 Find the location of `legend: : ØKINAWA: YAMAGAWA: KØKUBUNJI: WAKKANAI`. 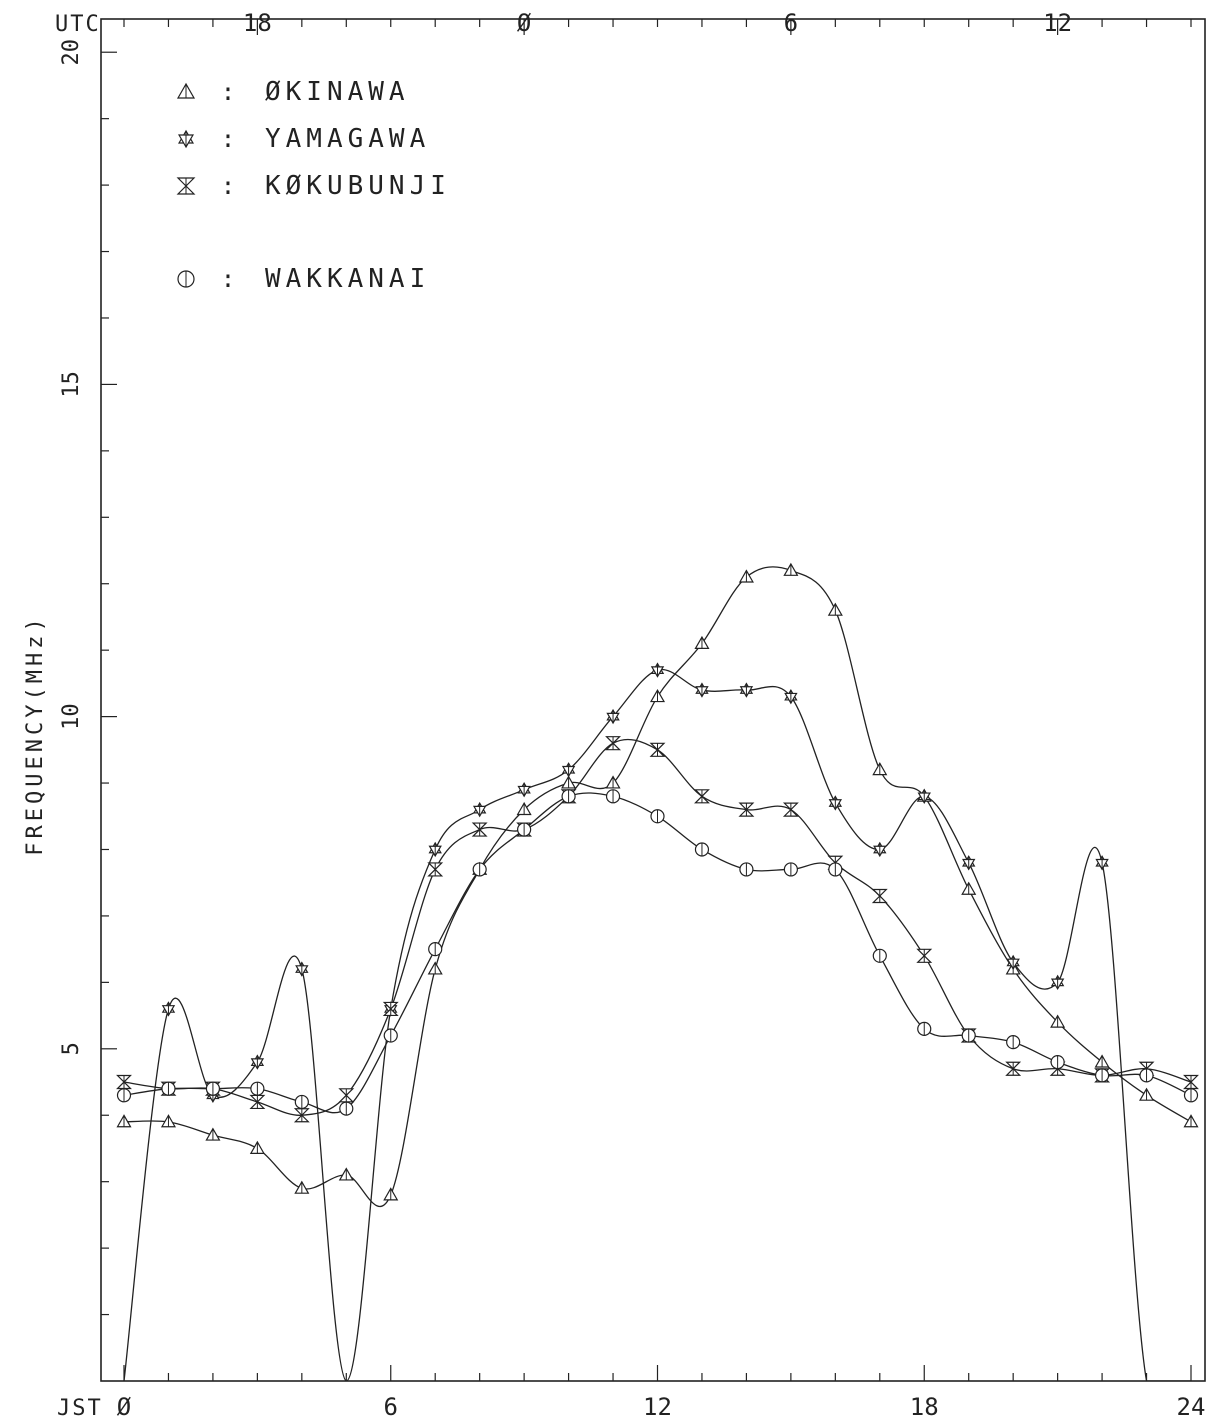

legend: : ØKINAWA: YAMAGAWA: KØKUBUNJI: WAKKANAI is located at coordinates (313, 185).